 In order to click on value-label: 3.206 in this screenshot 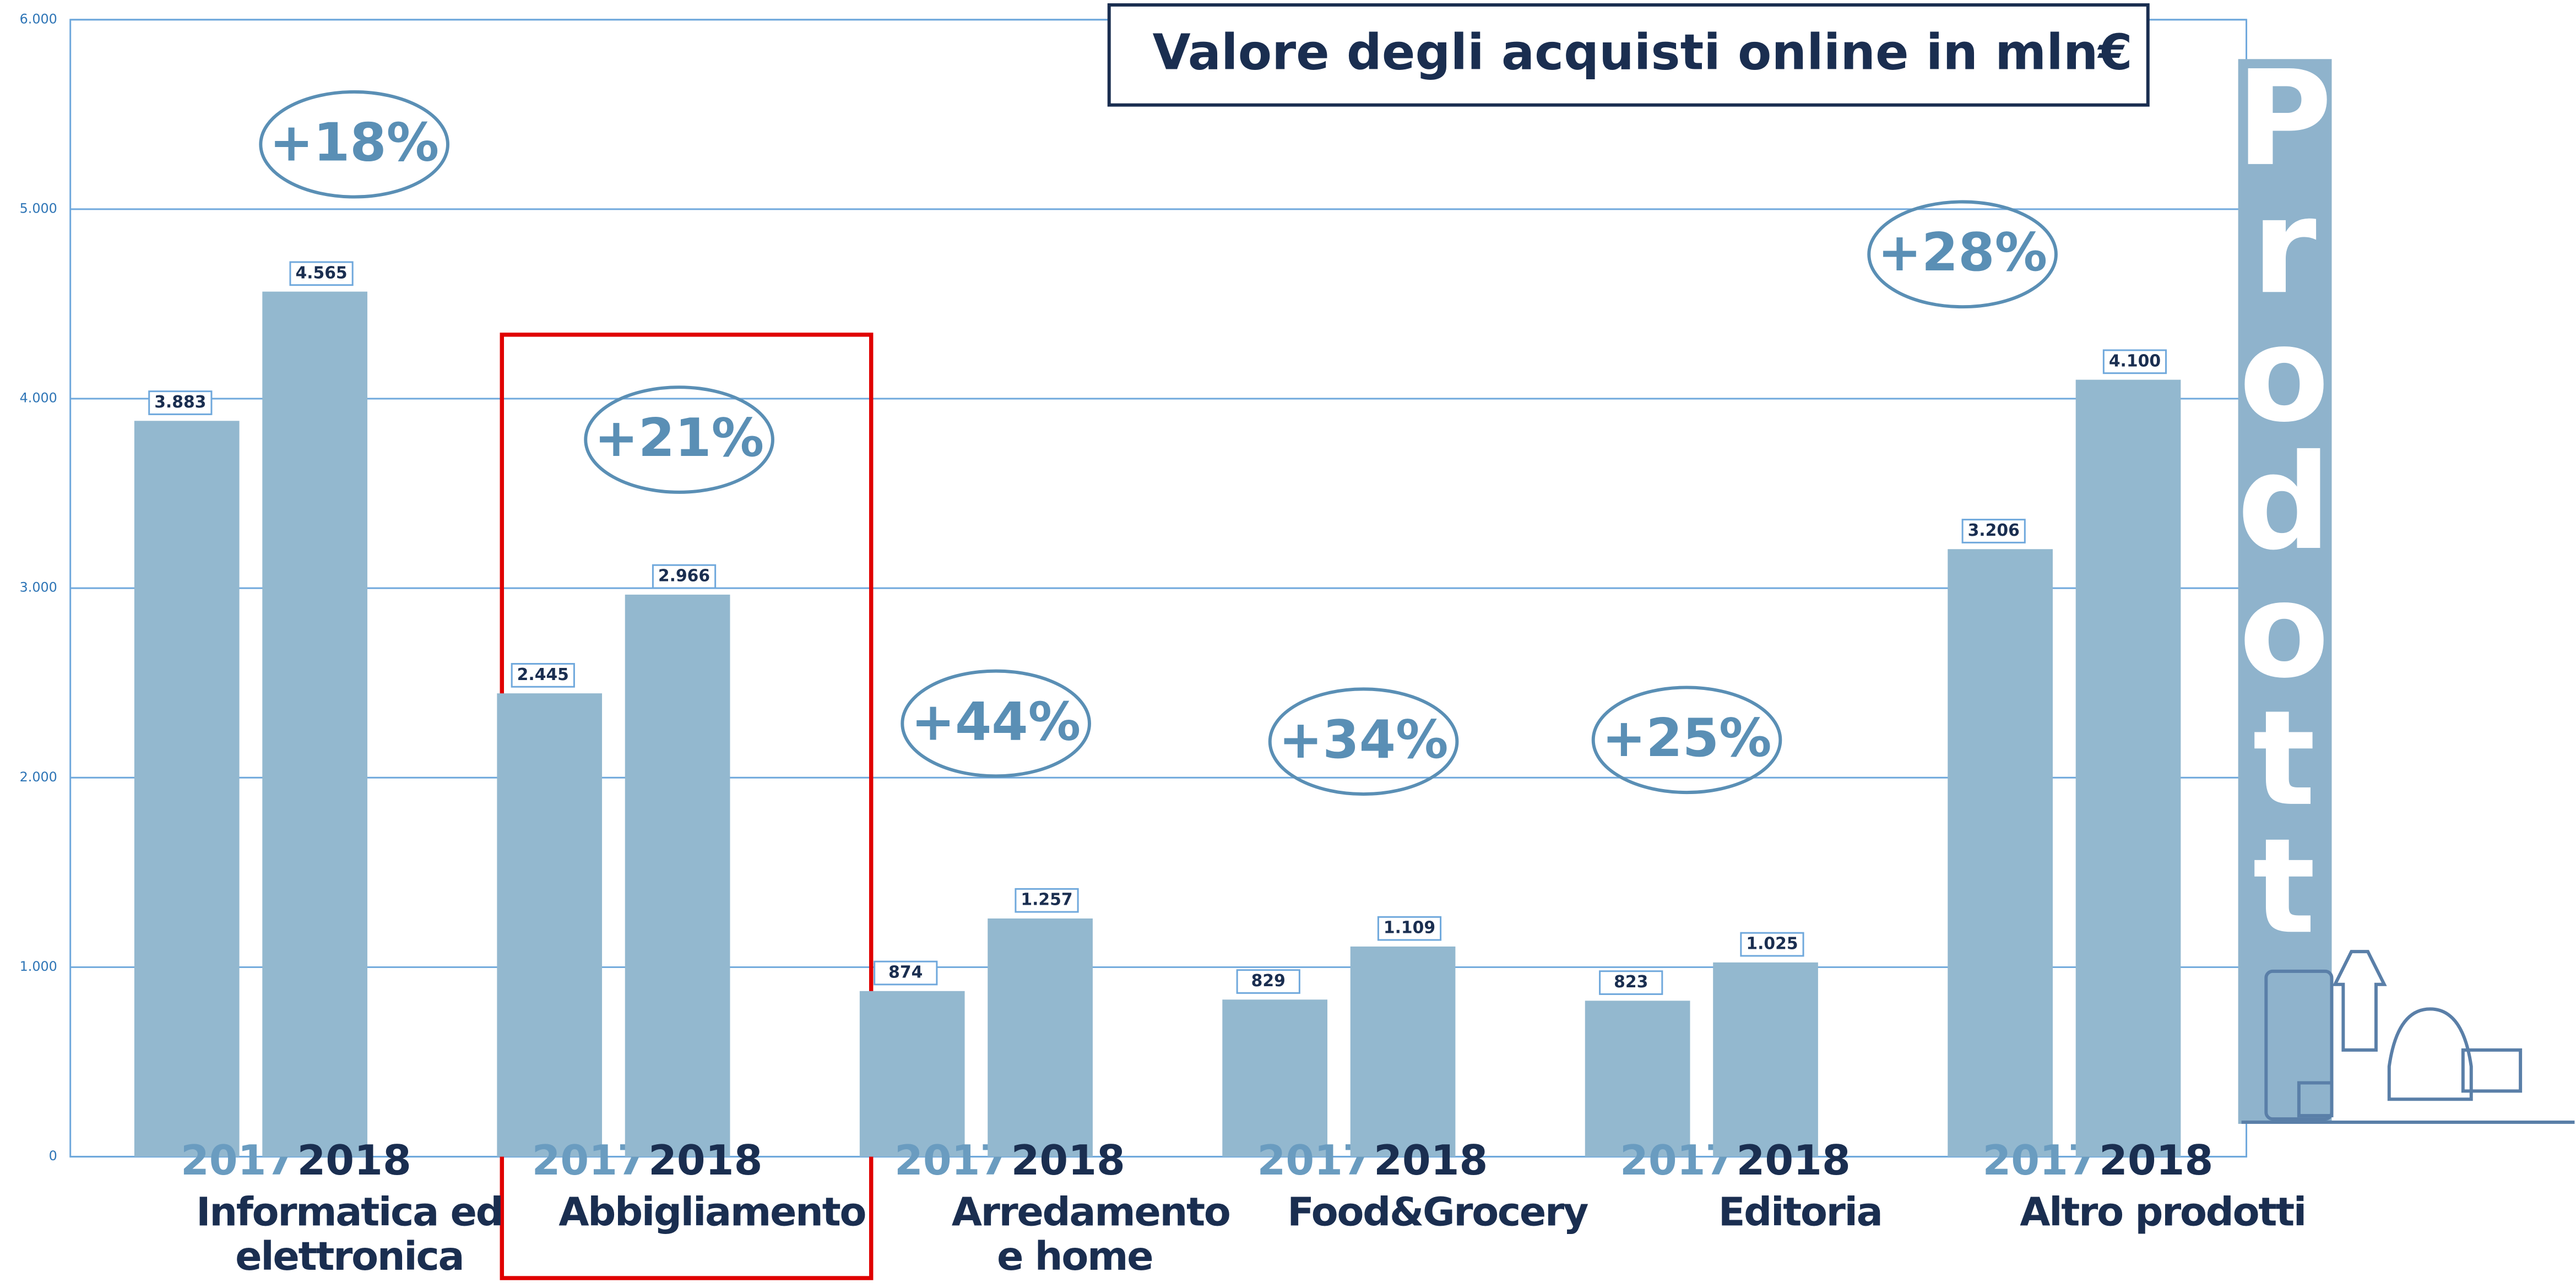, I will do `click(1994, 530)`.